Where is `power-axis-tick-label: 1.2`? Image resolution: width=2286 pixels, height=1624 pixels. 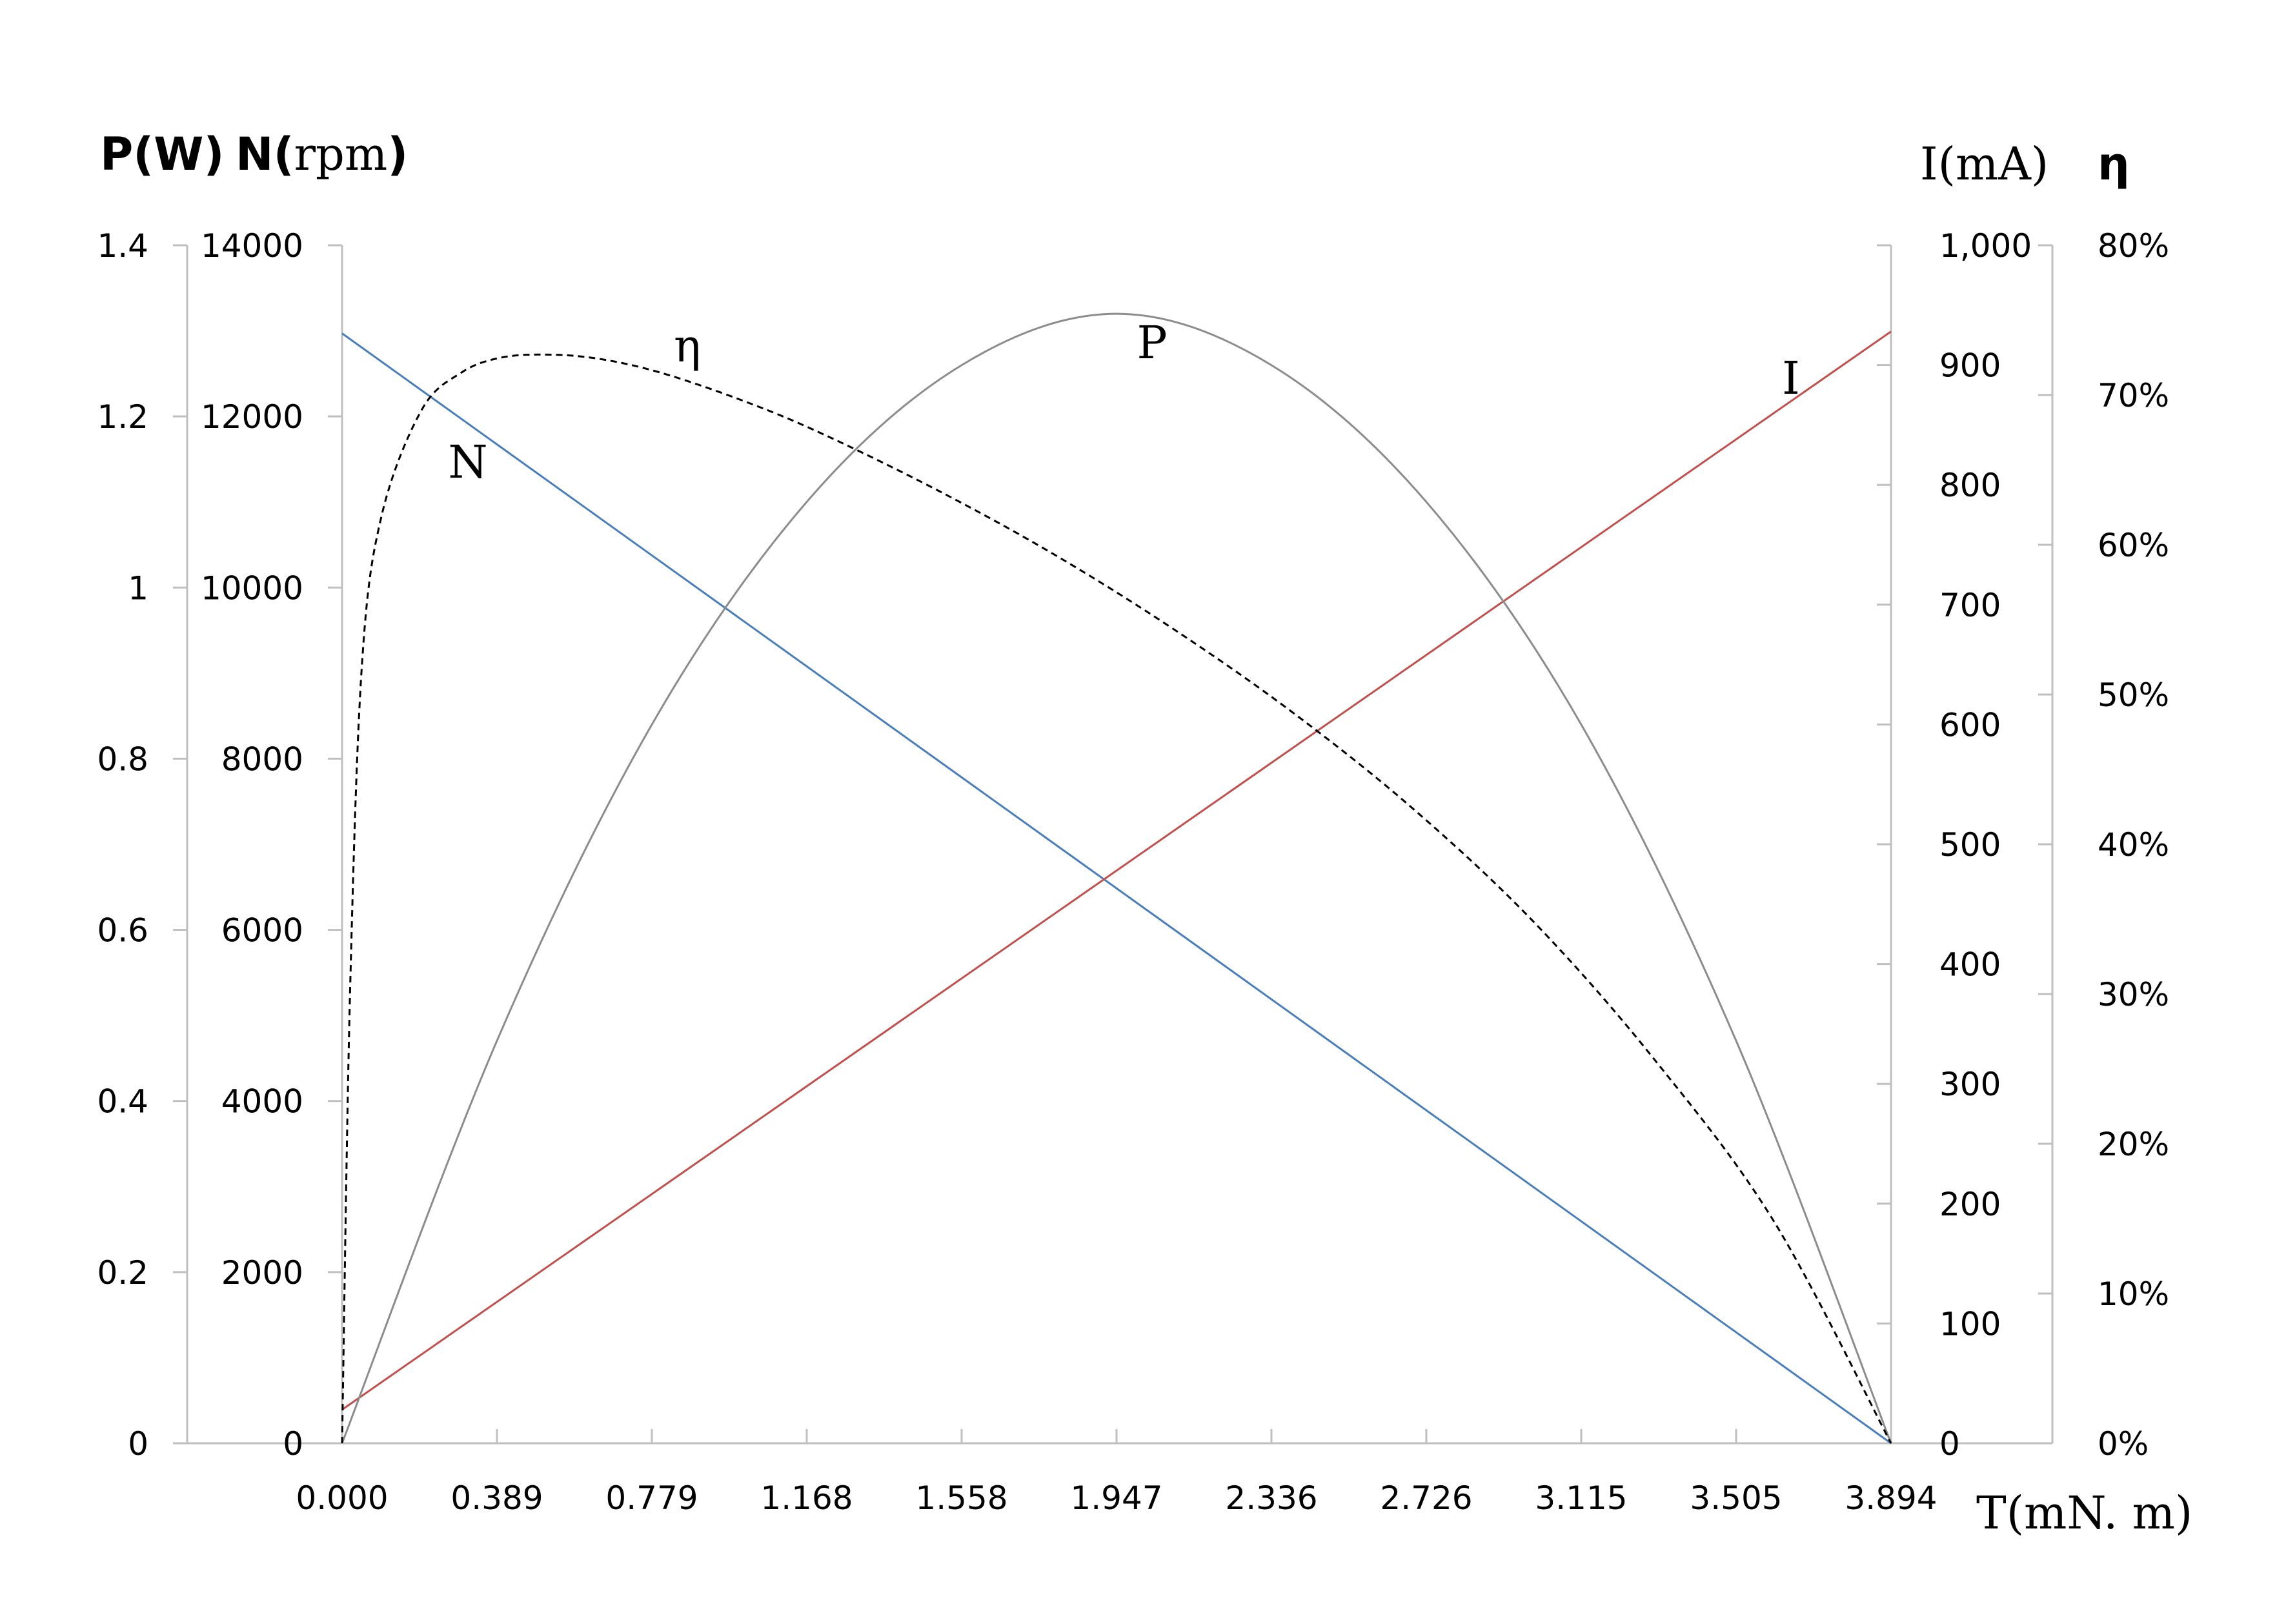
power-axis-tick-label: 1.2 is located at coordinates (123, 417).